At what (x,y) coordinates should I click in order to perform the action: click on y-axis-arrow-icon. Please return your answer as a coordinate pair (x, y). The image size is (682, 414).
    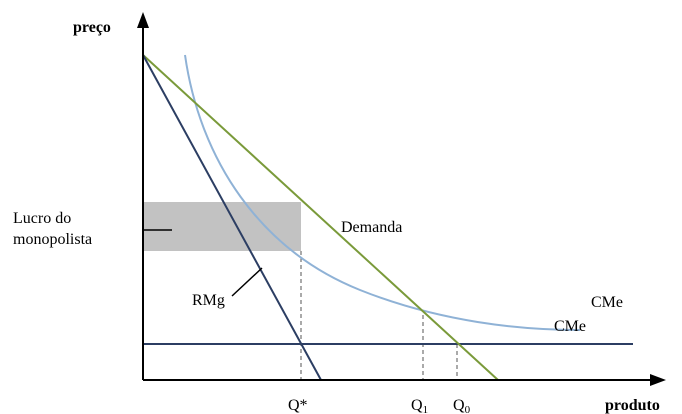
    Looking at the image, I should click on (143, 20).